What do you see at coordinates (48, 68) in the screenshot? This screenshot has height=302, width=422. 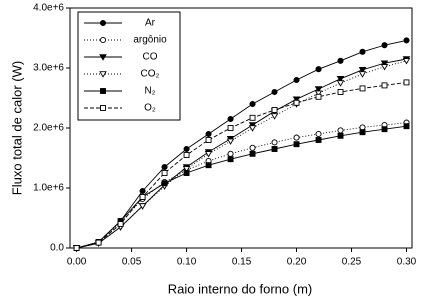 I see `y-tick-label: 3.0e+6` at bounding box center [48, 68].